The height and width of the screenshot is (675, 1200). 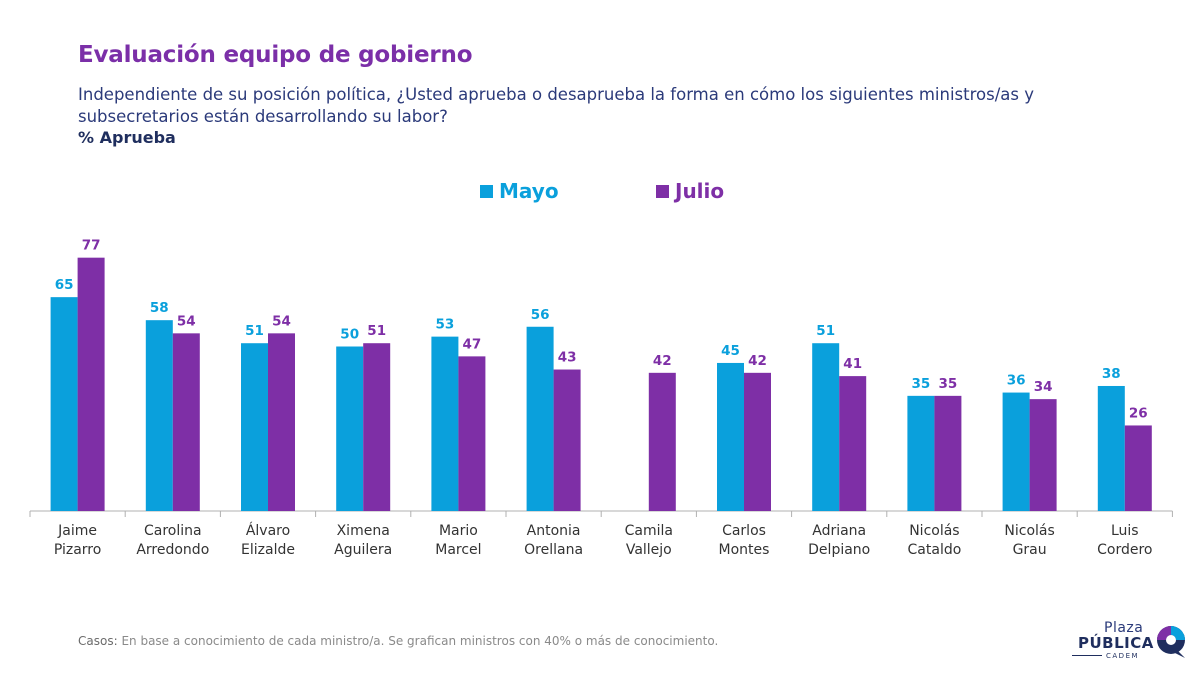 I want to click on logo-text-cadem: CADEM, so click(x=1123, y=656).